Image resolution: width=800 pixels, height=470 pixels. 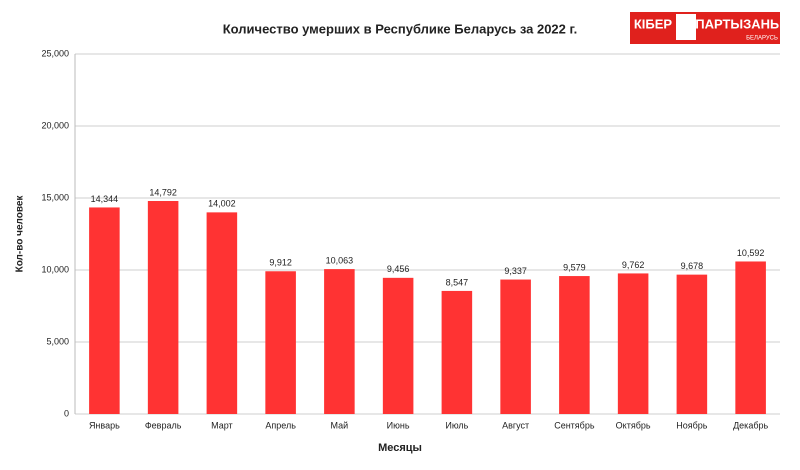 What do you see at coordinates (55, 53) in the screenshot?
I see `y-tick-label: 25,000` at bounding box center [55, 53].